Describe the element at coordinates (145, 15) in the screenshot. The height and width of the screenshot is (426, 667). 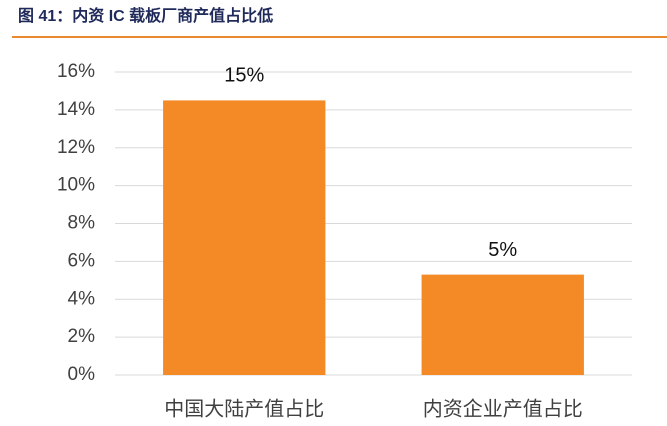
I see `chart-title: 图 41：内资 IC 载板厂商产值占比低` at that location.